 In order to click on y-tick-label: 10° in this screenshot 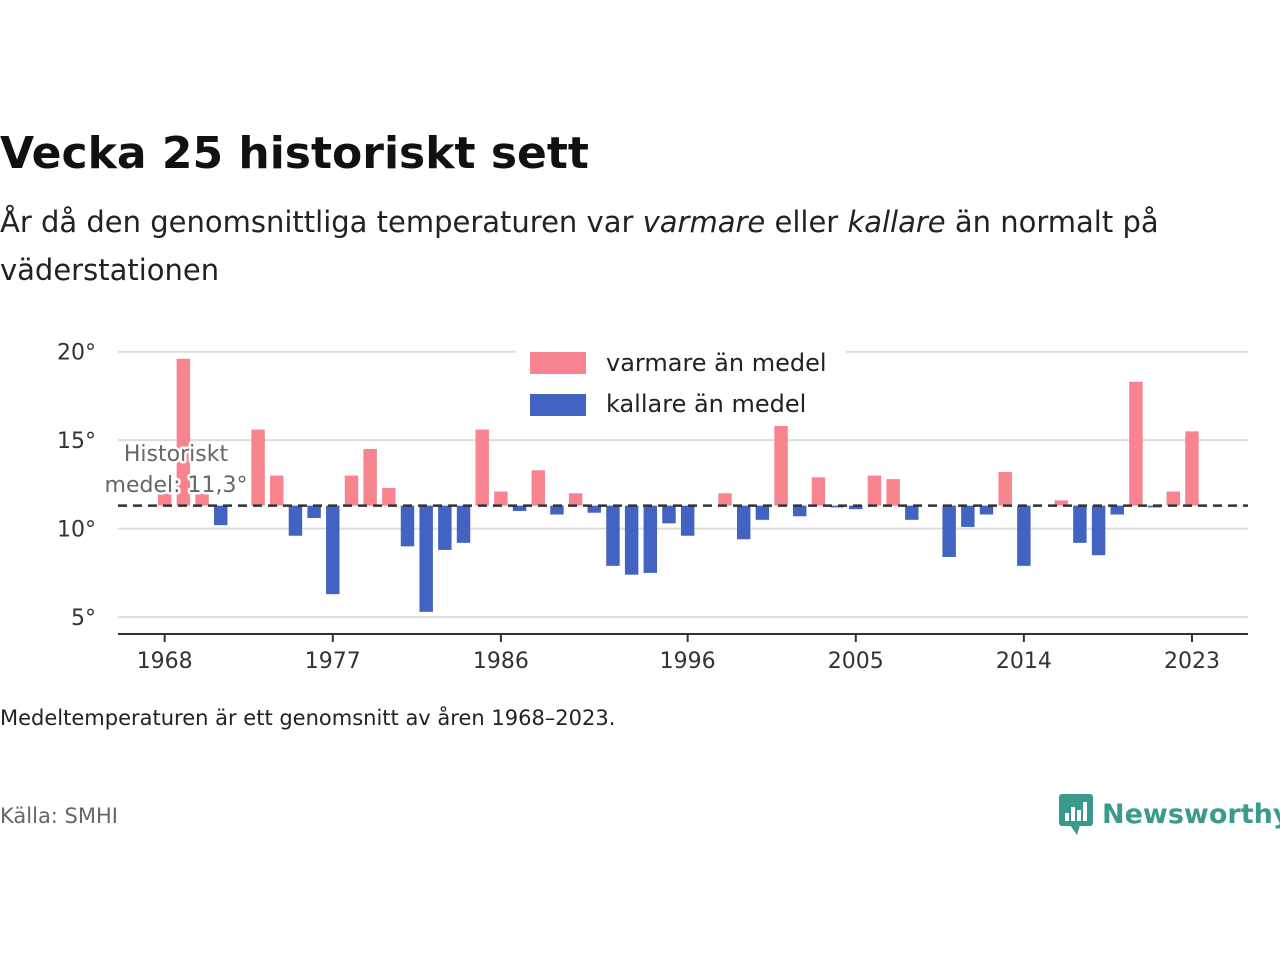, I will do `click(76, 530)`.